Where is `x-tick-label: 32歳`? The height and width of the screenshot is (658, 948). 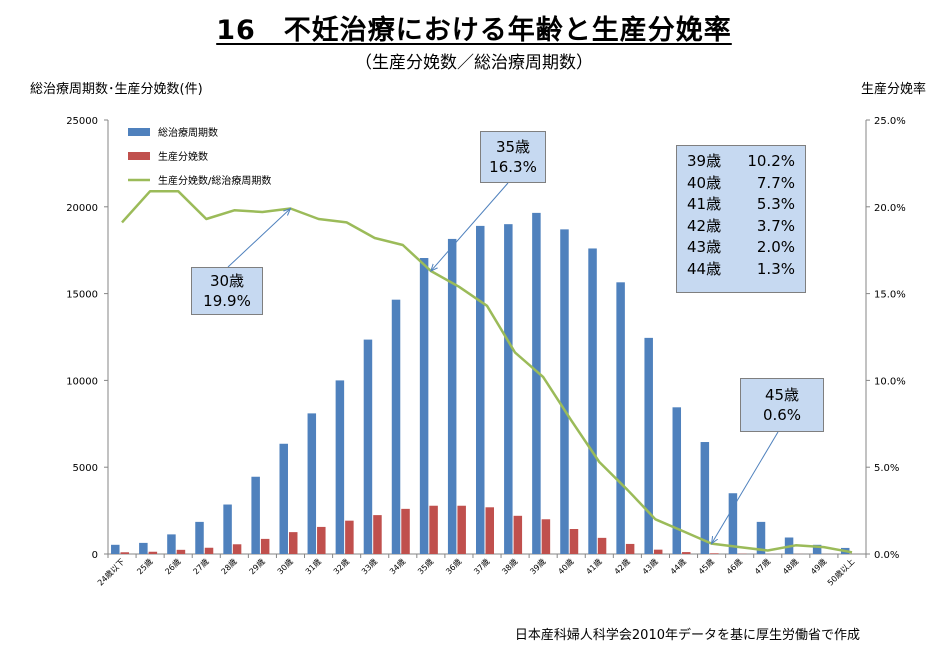 x-tick-label: 32歳 is located at coordinates (341, 566).